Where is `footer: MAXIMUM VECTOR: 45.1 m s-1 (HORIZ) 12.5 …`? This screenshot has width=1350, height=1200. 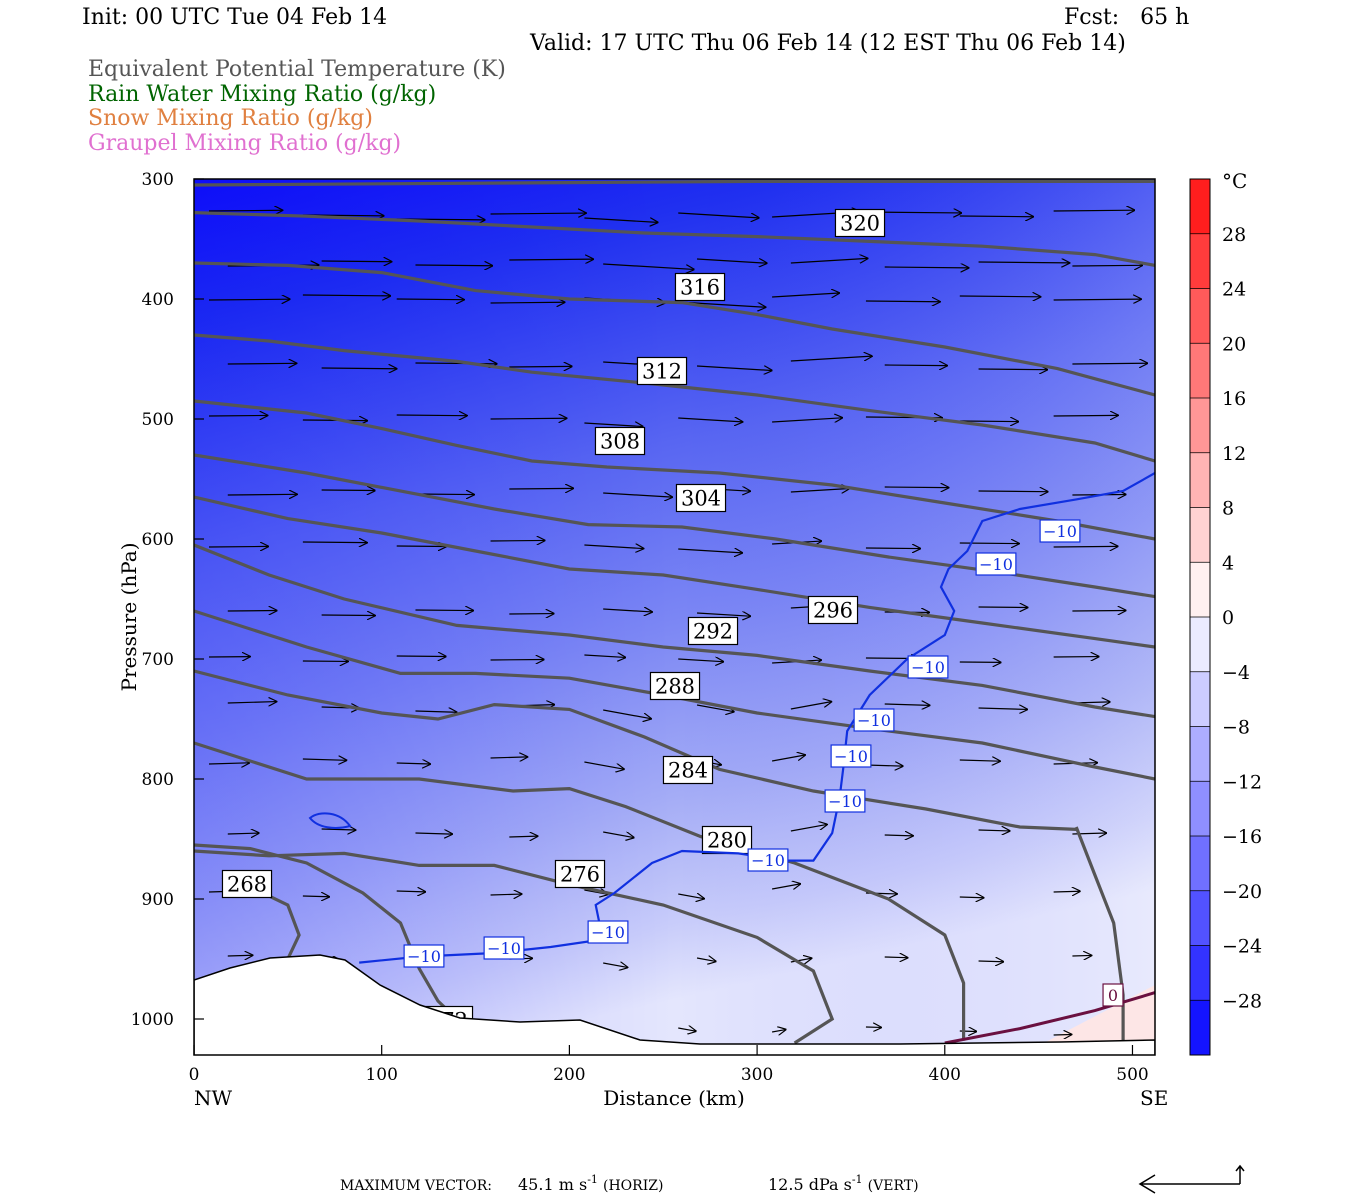 footer: MAXIMUM VECTOR: 45.1 m s-1 (HORIZ) 12.5 … is located at coordinates (792, 1179).